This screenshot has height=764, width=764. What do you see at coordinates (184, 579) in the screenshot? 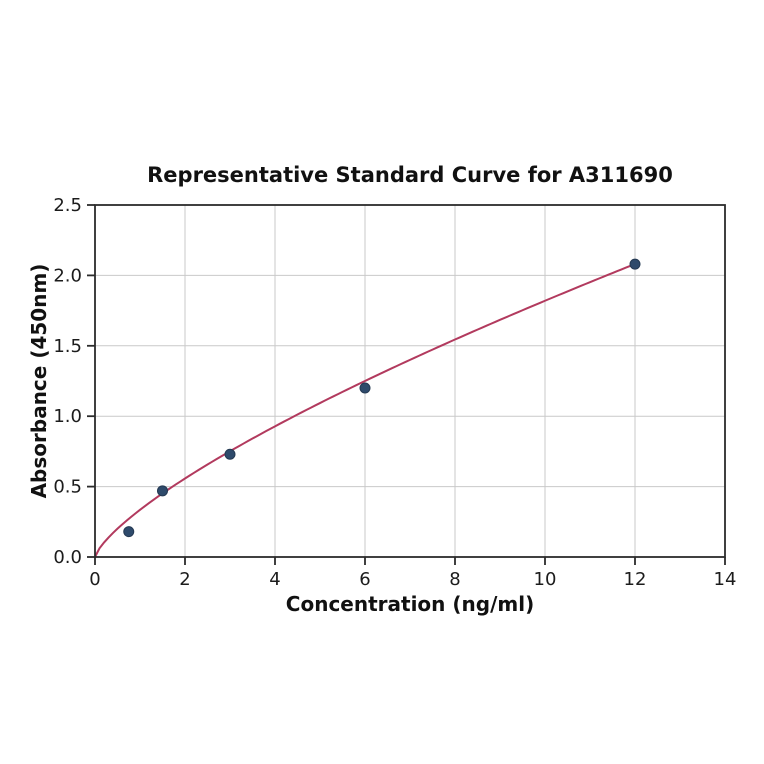
I see `x-tick-label: 2` at bounding box center [184, 579].